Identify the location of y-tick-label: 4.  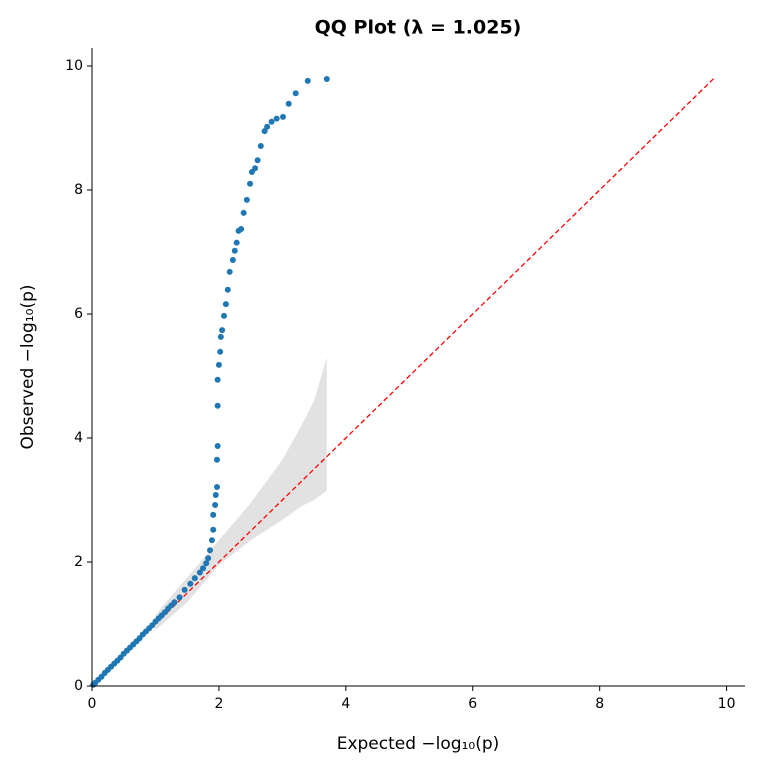
(78, 438).